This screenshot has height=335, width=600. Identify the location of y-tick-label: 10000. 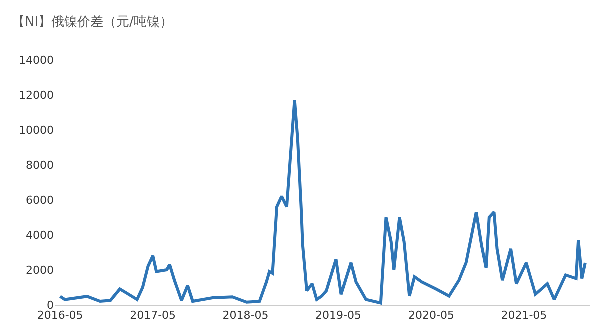
(36, 130).